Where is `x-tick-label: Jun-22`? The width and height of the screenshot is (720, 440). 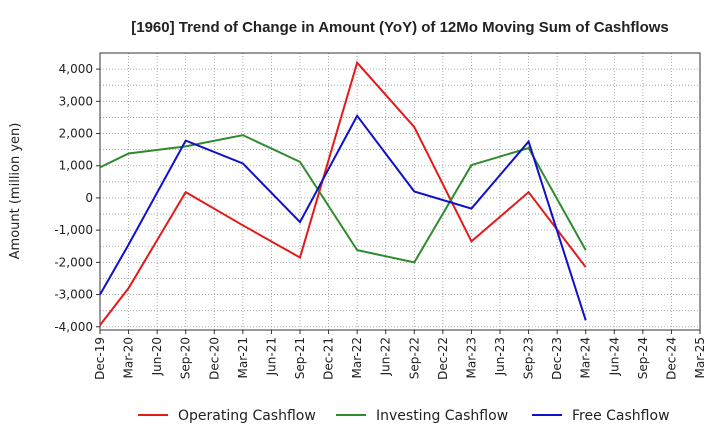 x-tick-label: Jun-22 is located at coordinates (386, 356).